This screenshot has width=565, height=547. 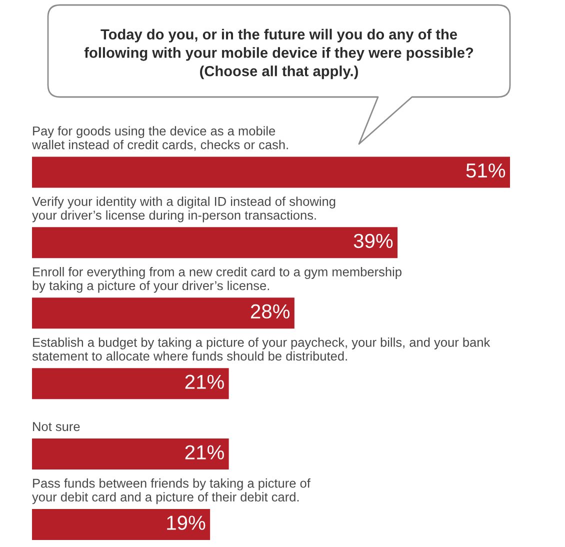 I want to click on chart-title: Today do you, or in the future will you do any of the following with your mobile device if they were possible? (Choose all that apply.), so click(x=279, y=54).